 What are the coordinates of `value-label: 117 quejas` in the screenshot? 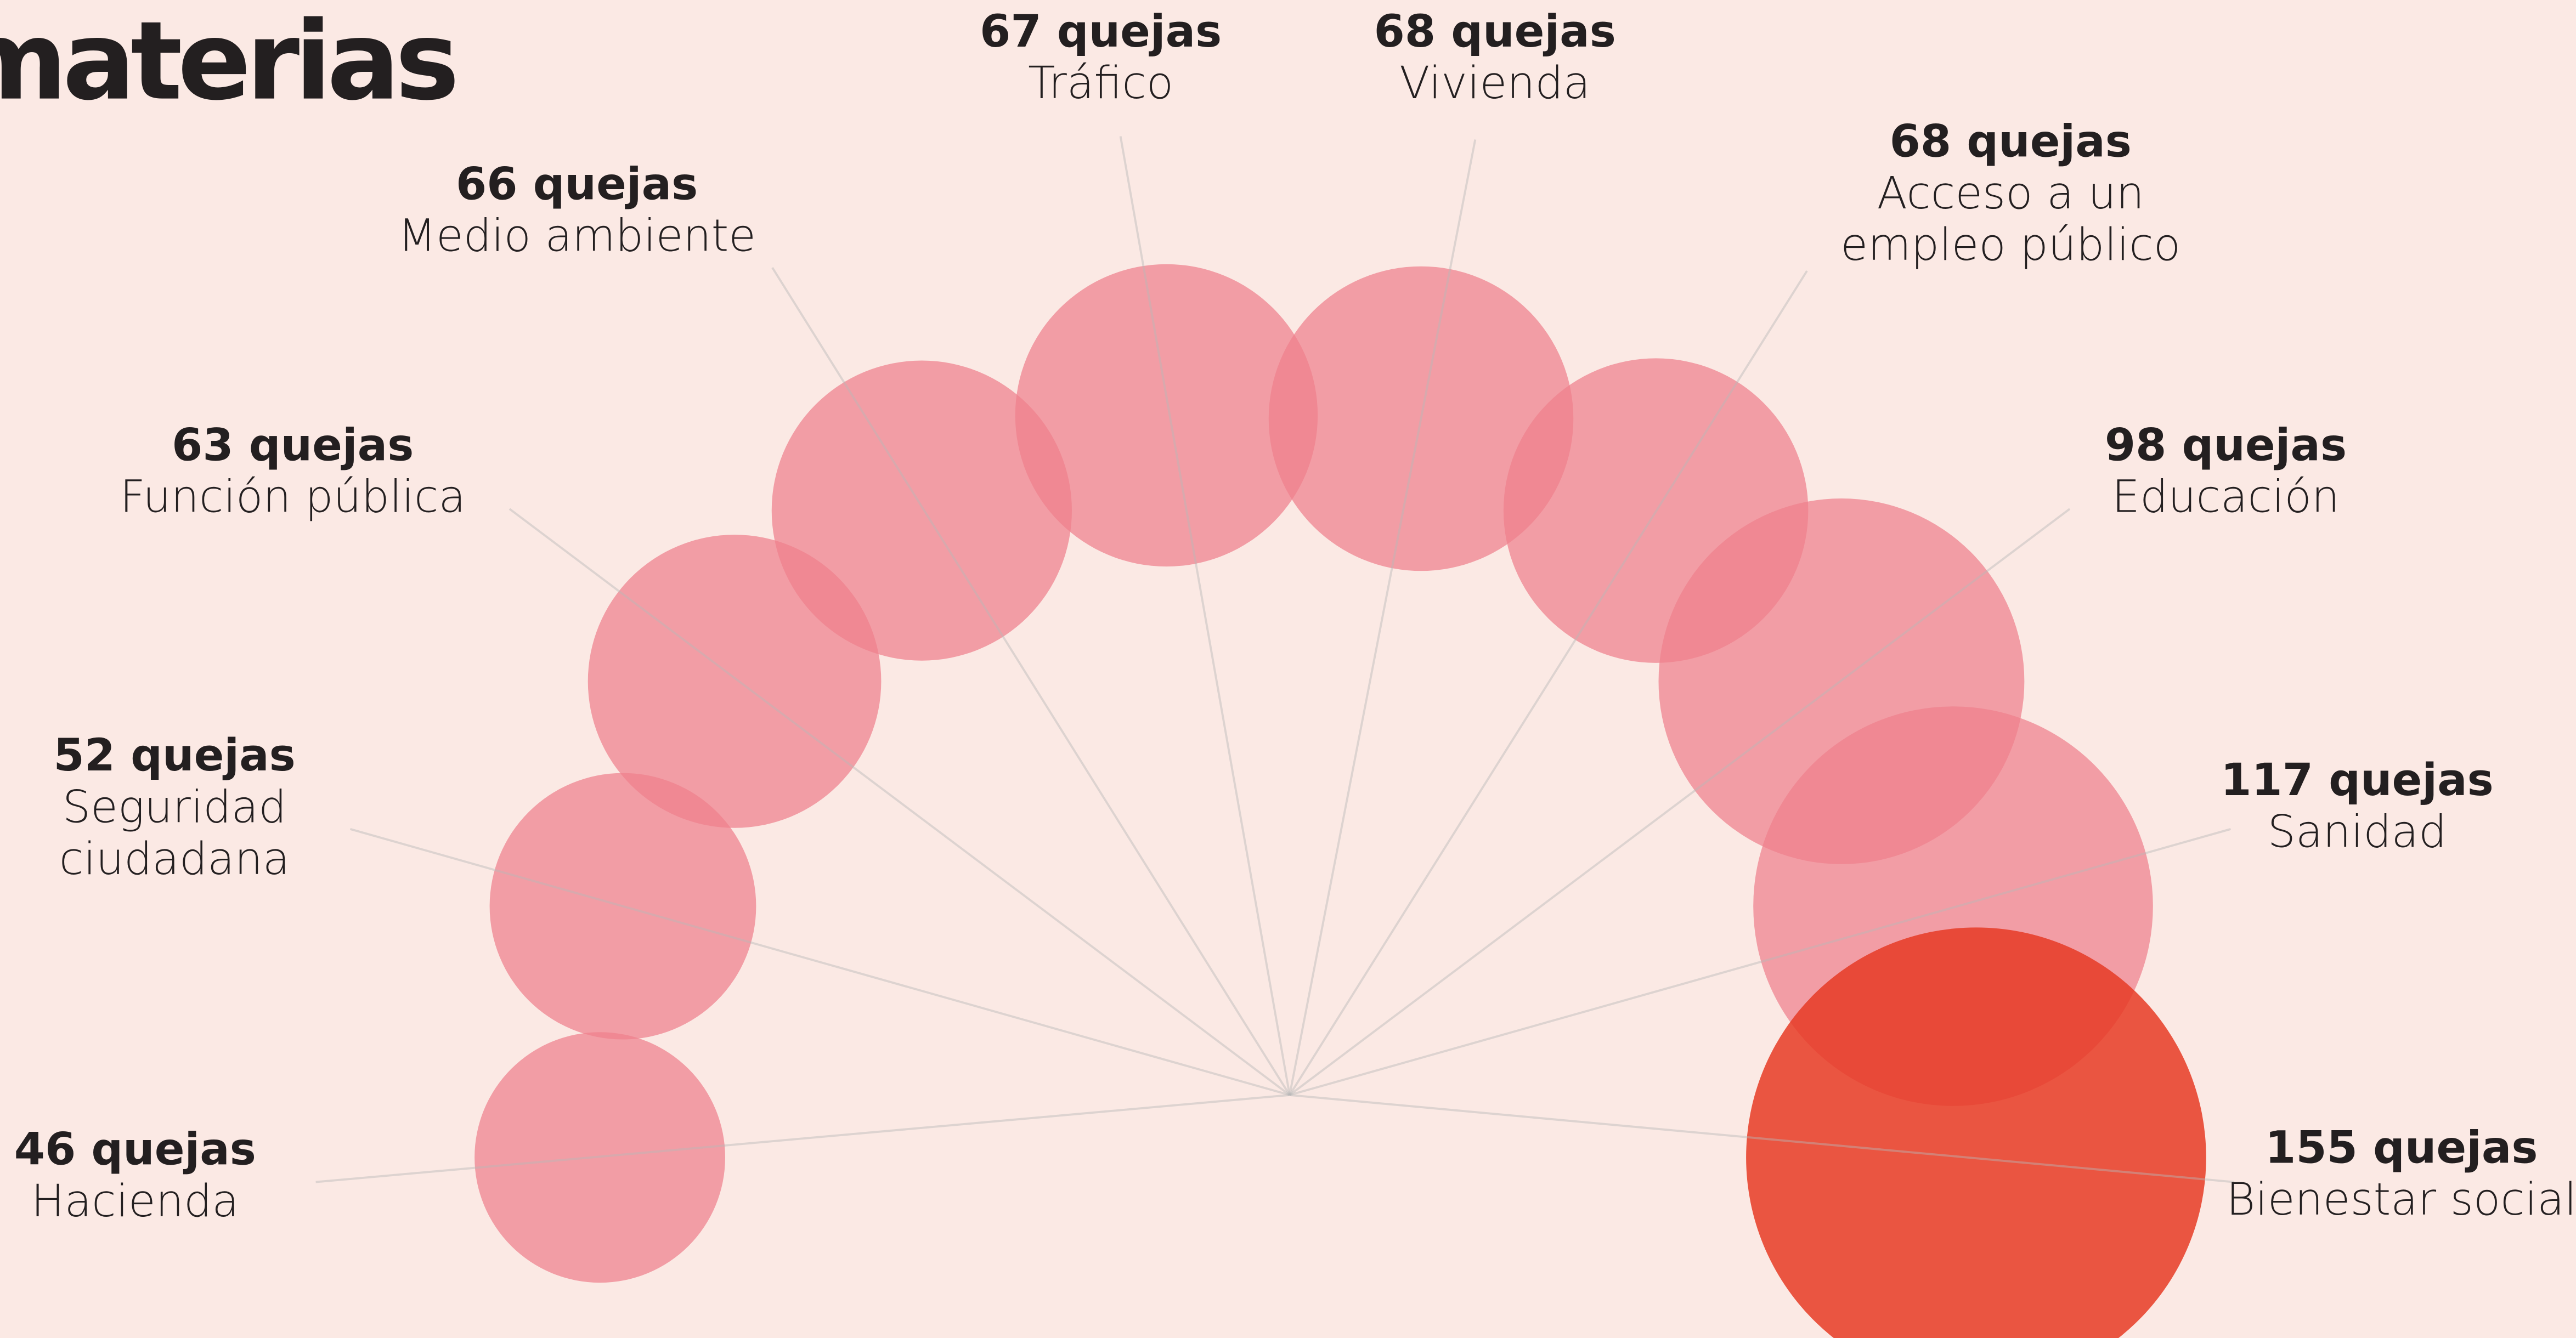 It's located at (2357, 780).